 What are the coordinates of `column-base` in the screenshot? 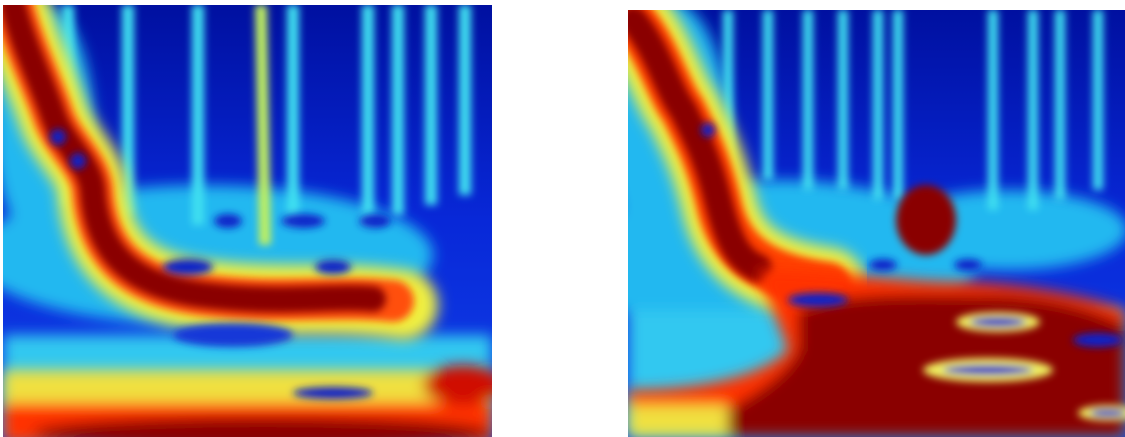 It's located at (926, 220).